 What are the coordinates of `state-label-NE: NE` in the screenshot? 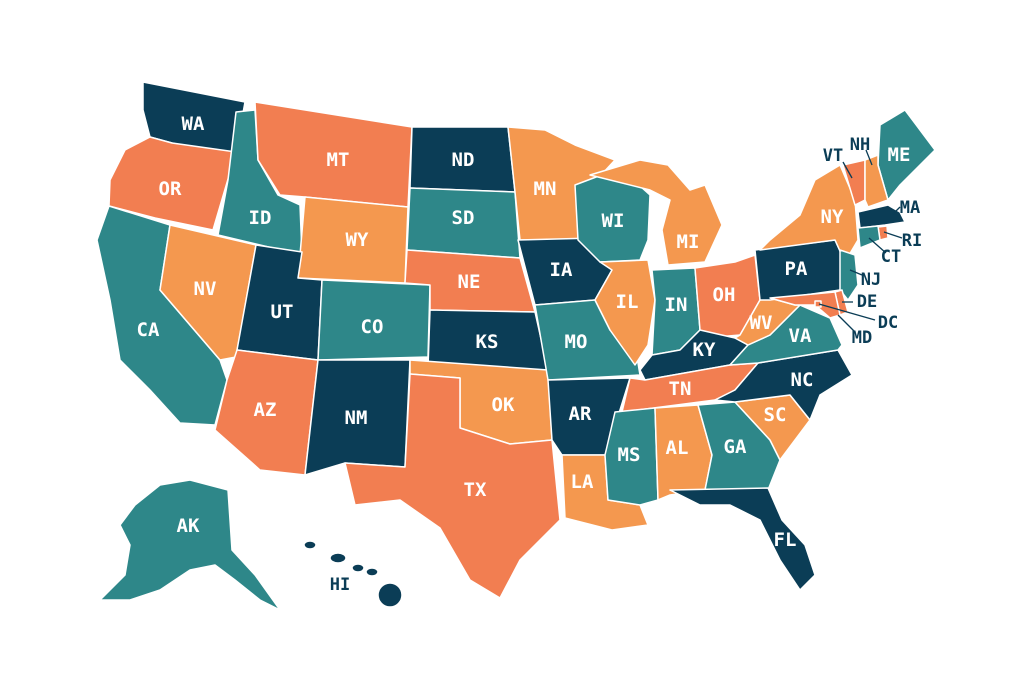 It's located at (469, 282).